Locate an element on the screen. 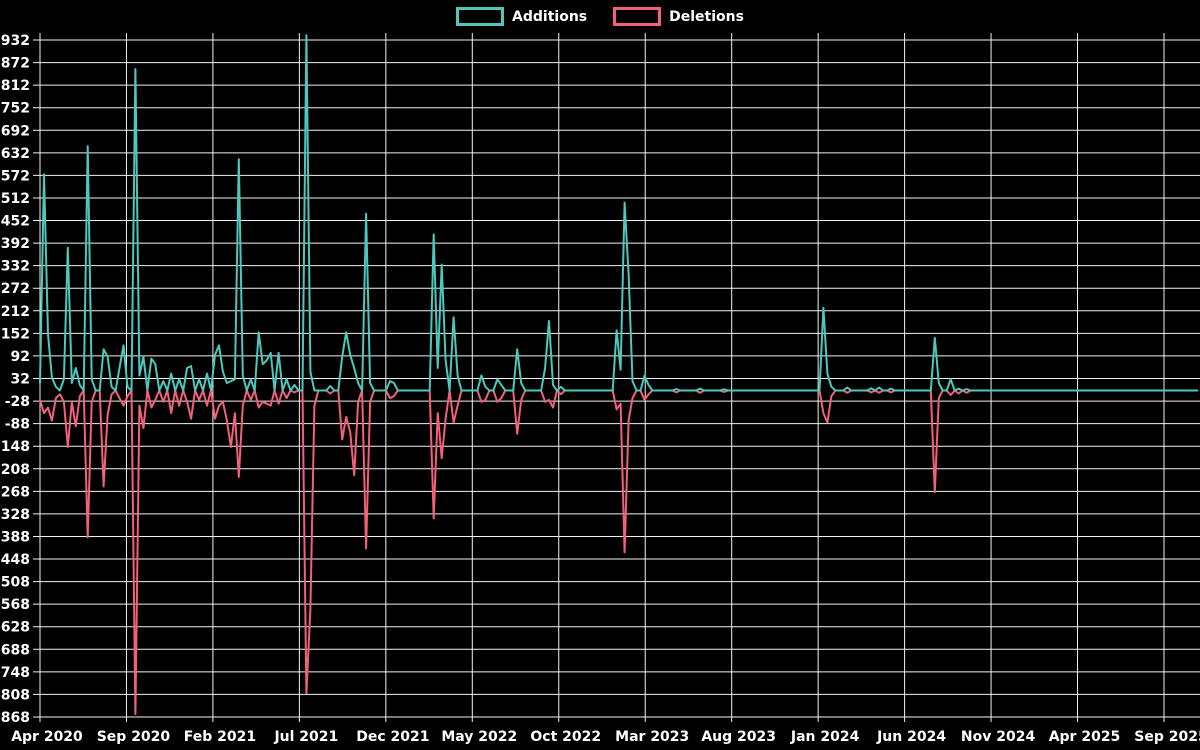  x-tick-label: Dec 2021 is located at coordinates (392, 737).